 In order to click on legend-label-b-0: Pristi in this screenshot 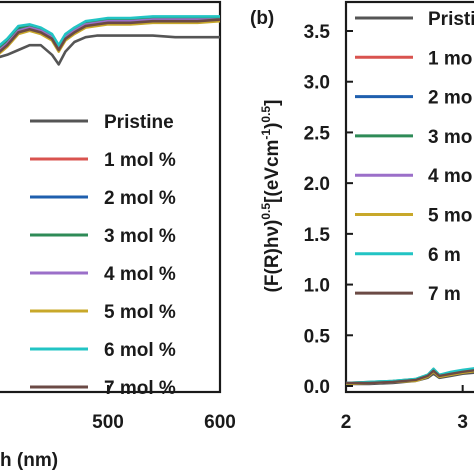, I will do `click(451, 19)`.